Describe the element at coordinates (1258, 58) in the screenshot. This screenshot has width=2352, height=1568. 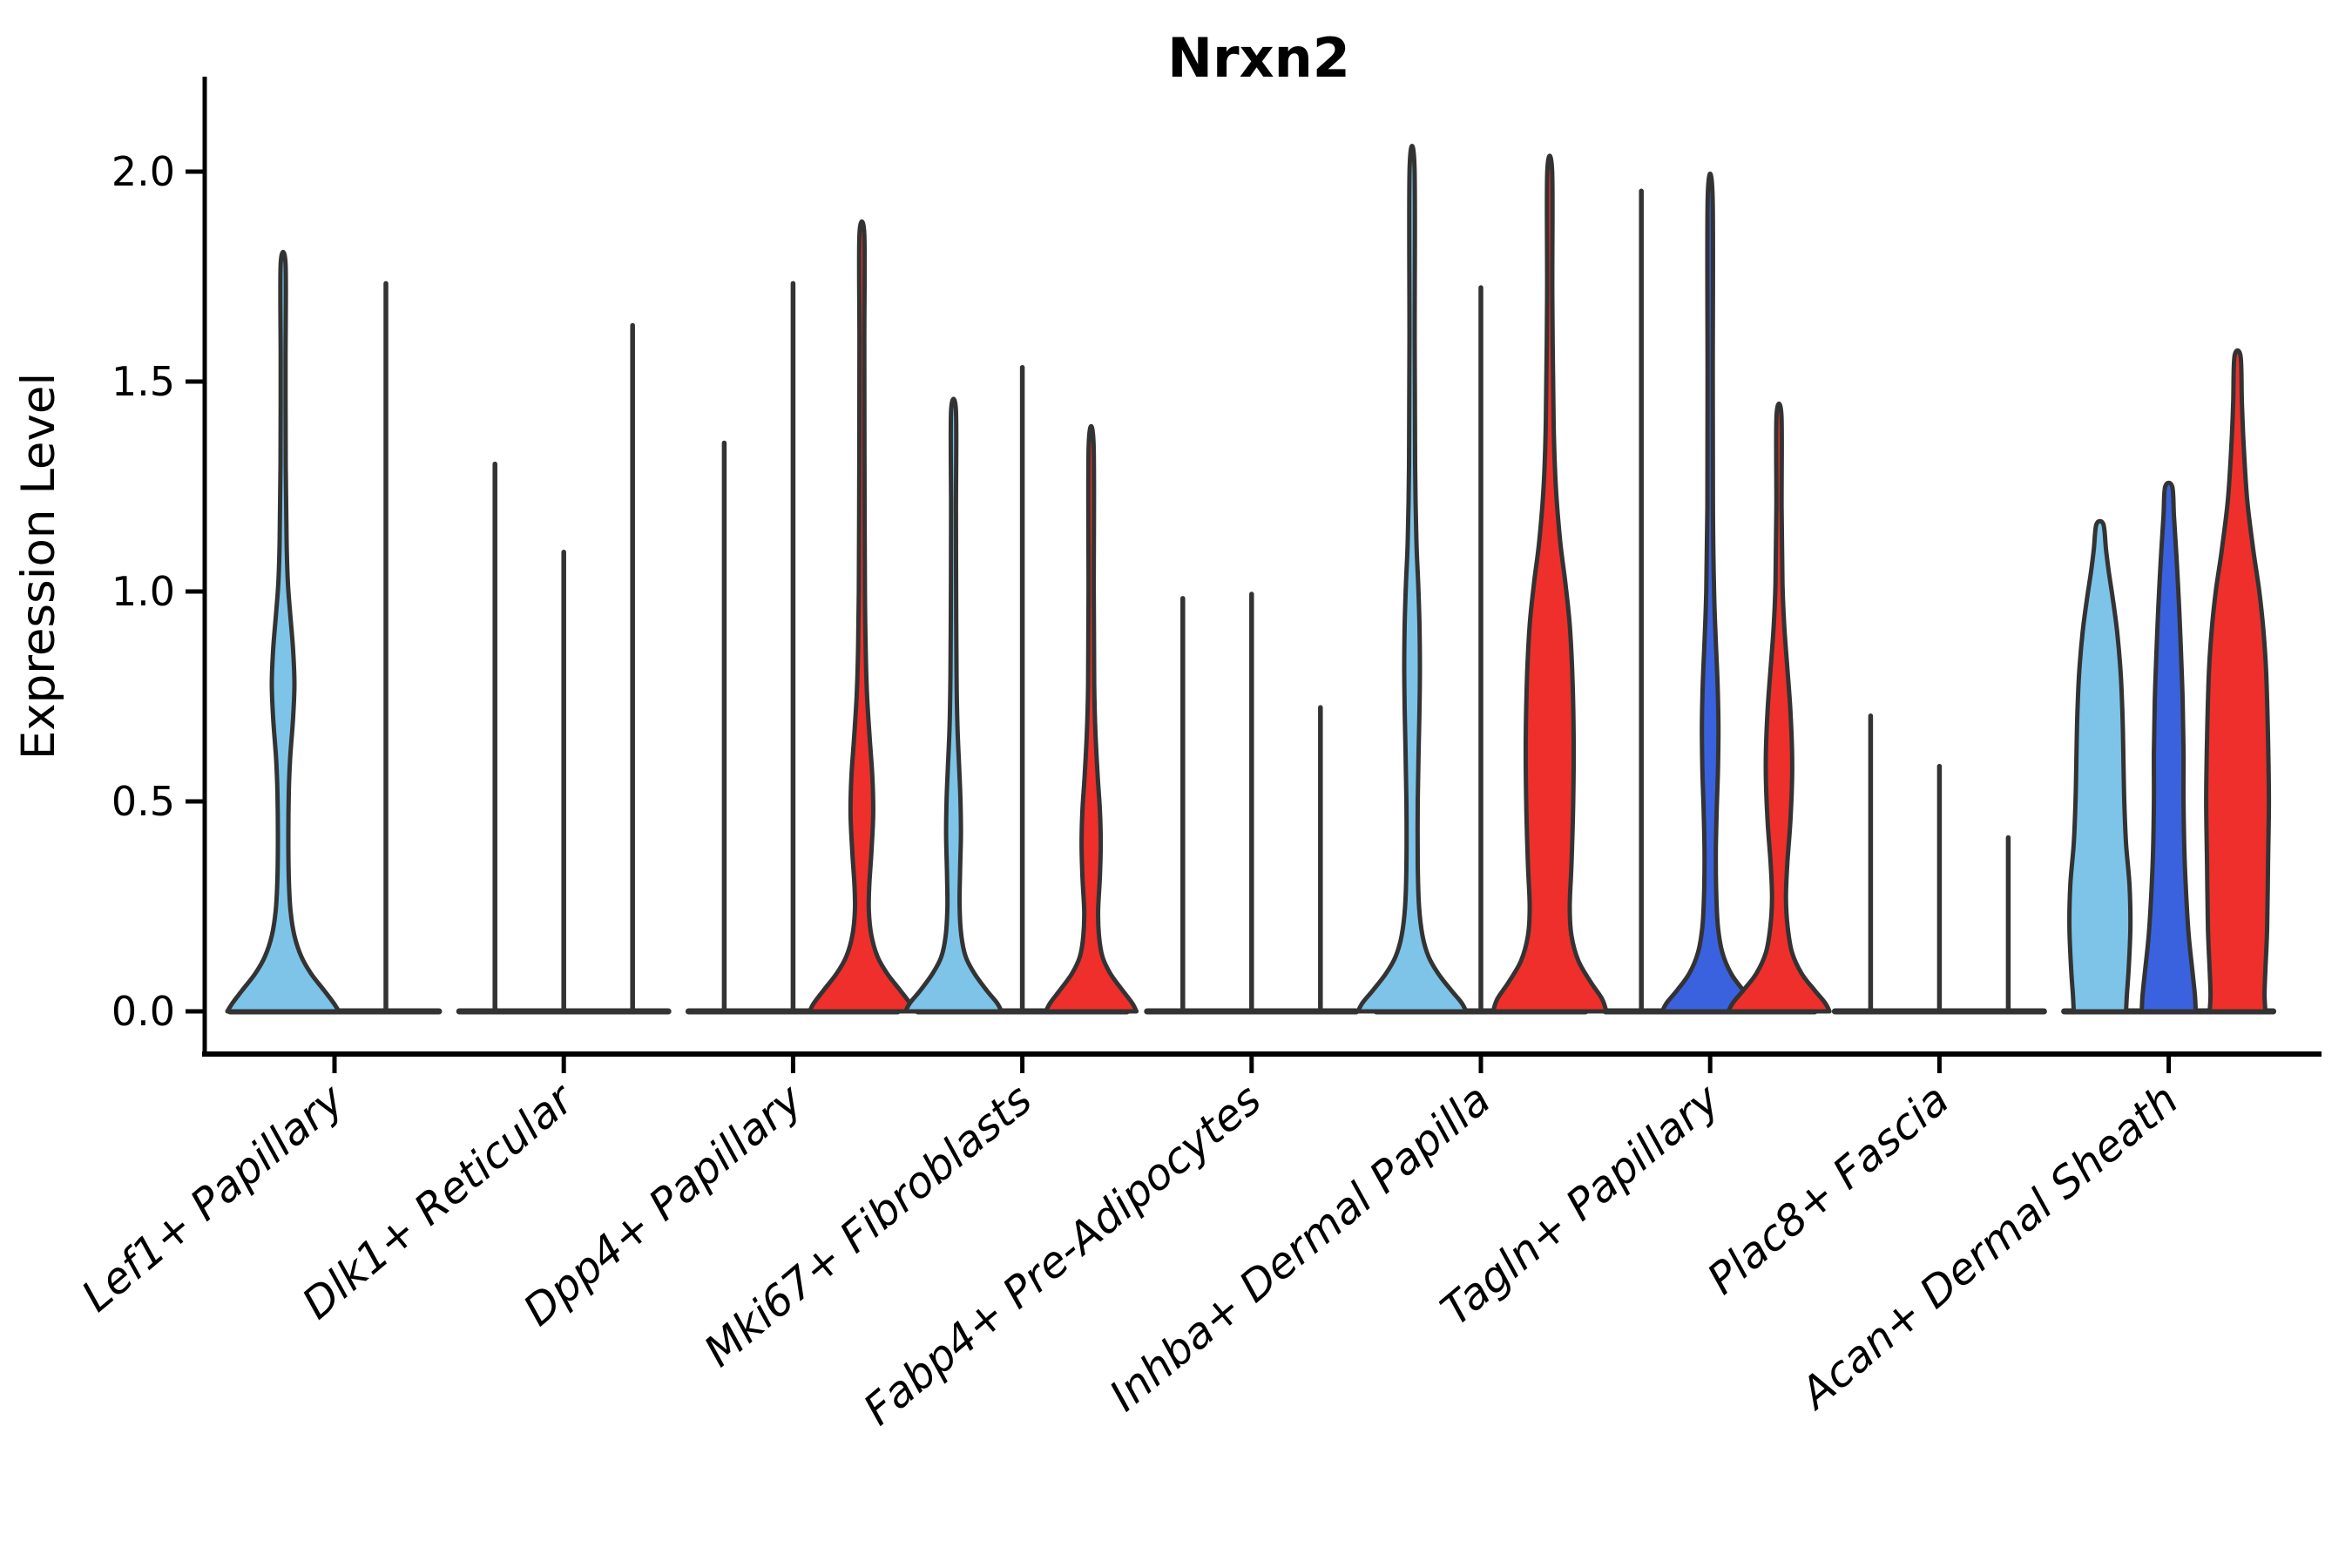
I see `chart-title: Nrxn2` at that location.